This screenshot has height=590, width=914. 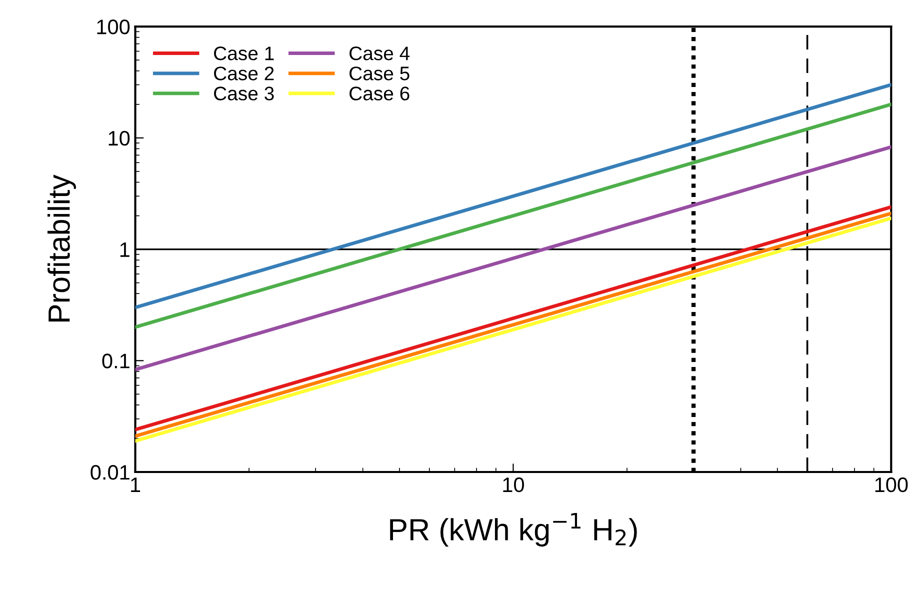 I want to click on y-axis-title: Profitability, so click(x=61, y=248).